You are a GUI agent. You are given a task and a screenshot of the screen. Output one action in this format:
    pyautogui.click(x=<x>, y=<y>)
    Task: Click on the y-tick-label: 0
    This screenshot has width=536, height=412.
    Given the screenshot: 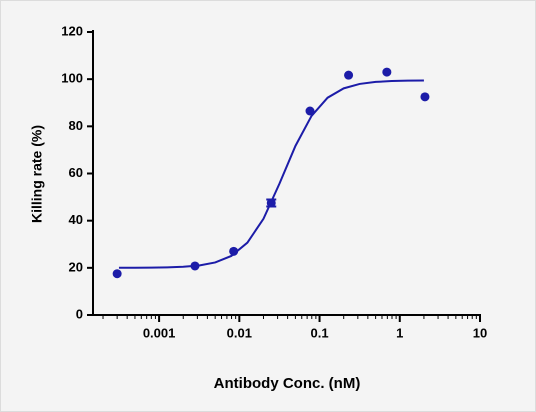 What is the action you would take?
    pyautogui.click(x=79, y=313)
    